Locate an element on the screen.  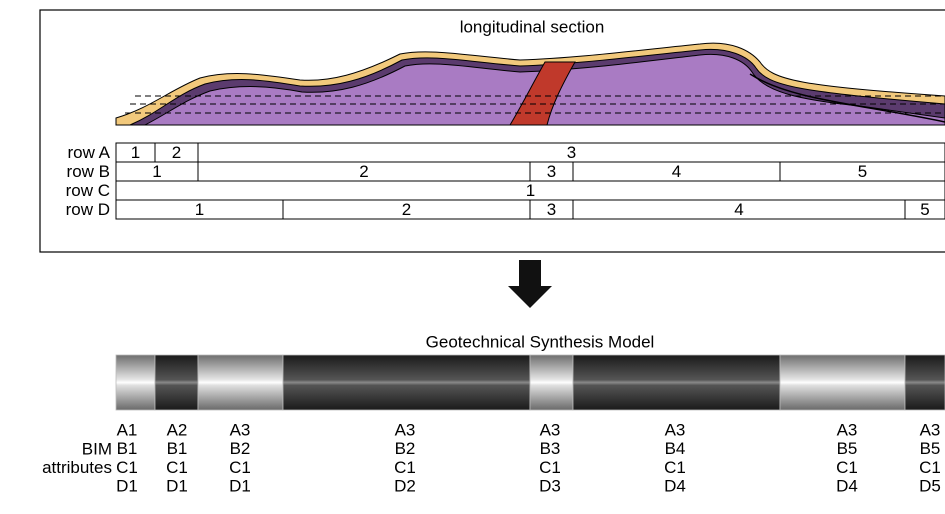
bim-attribute: B4 is located at coordinates (675, 448).